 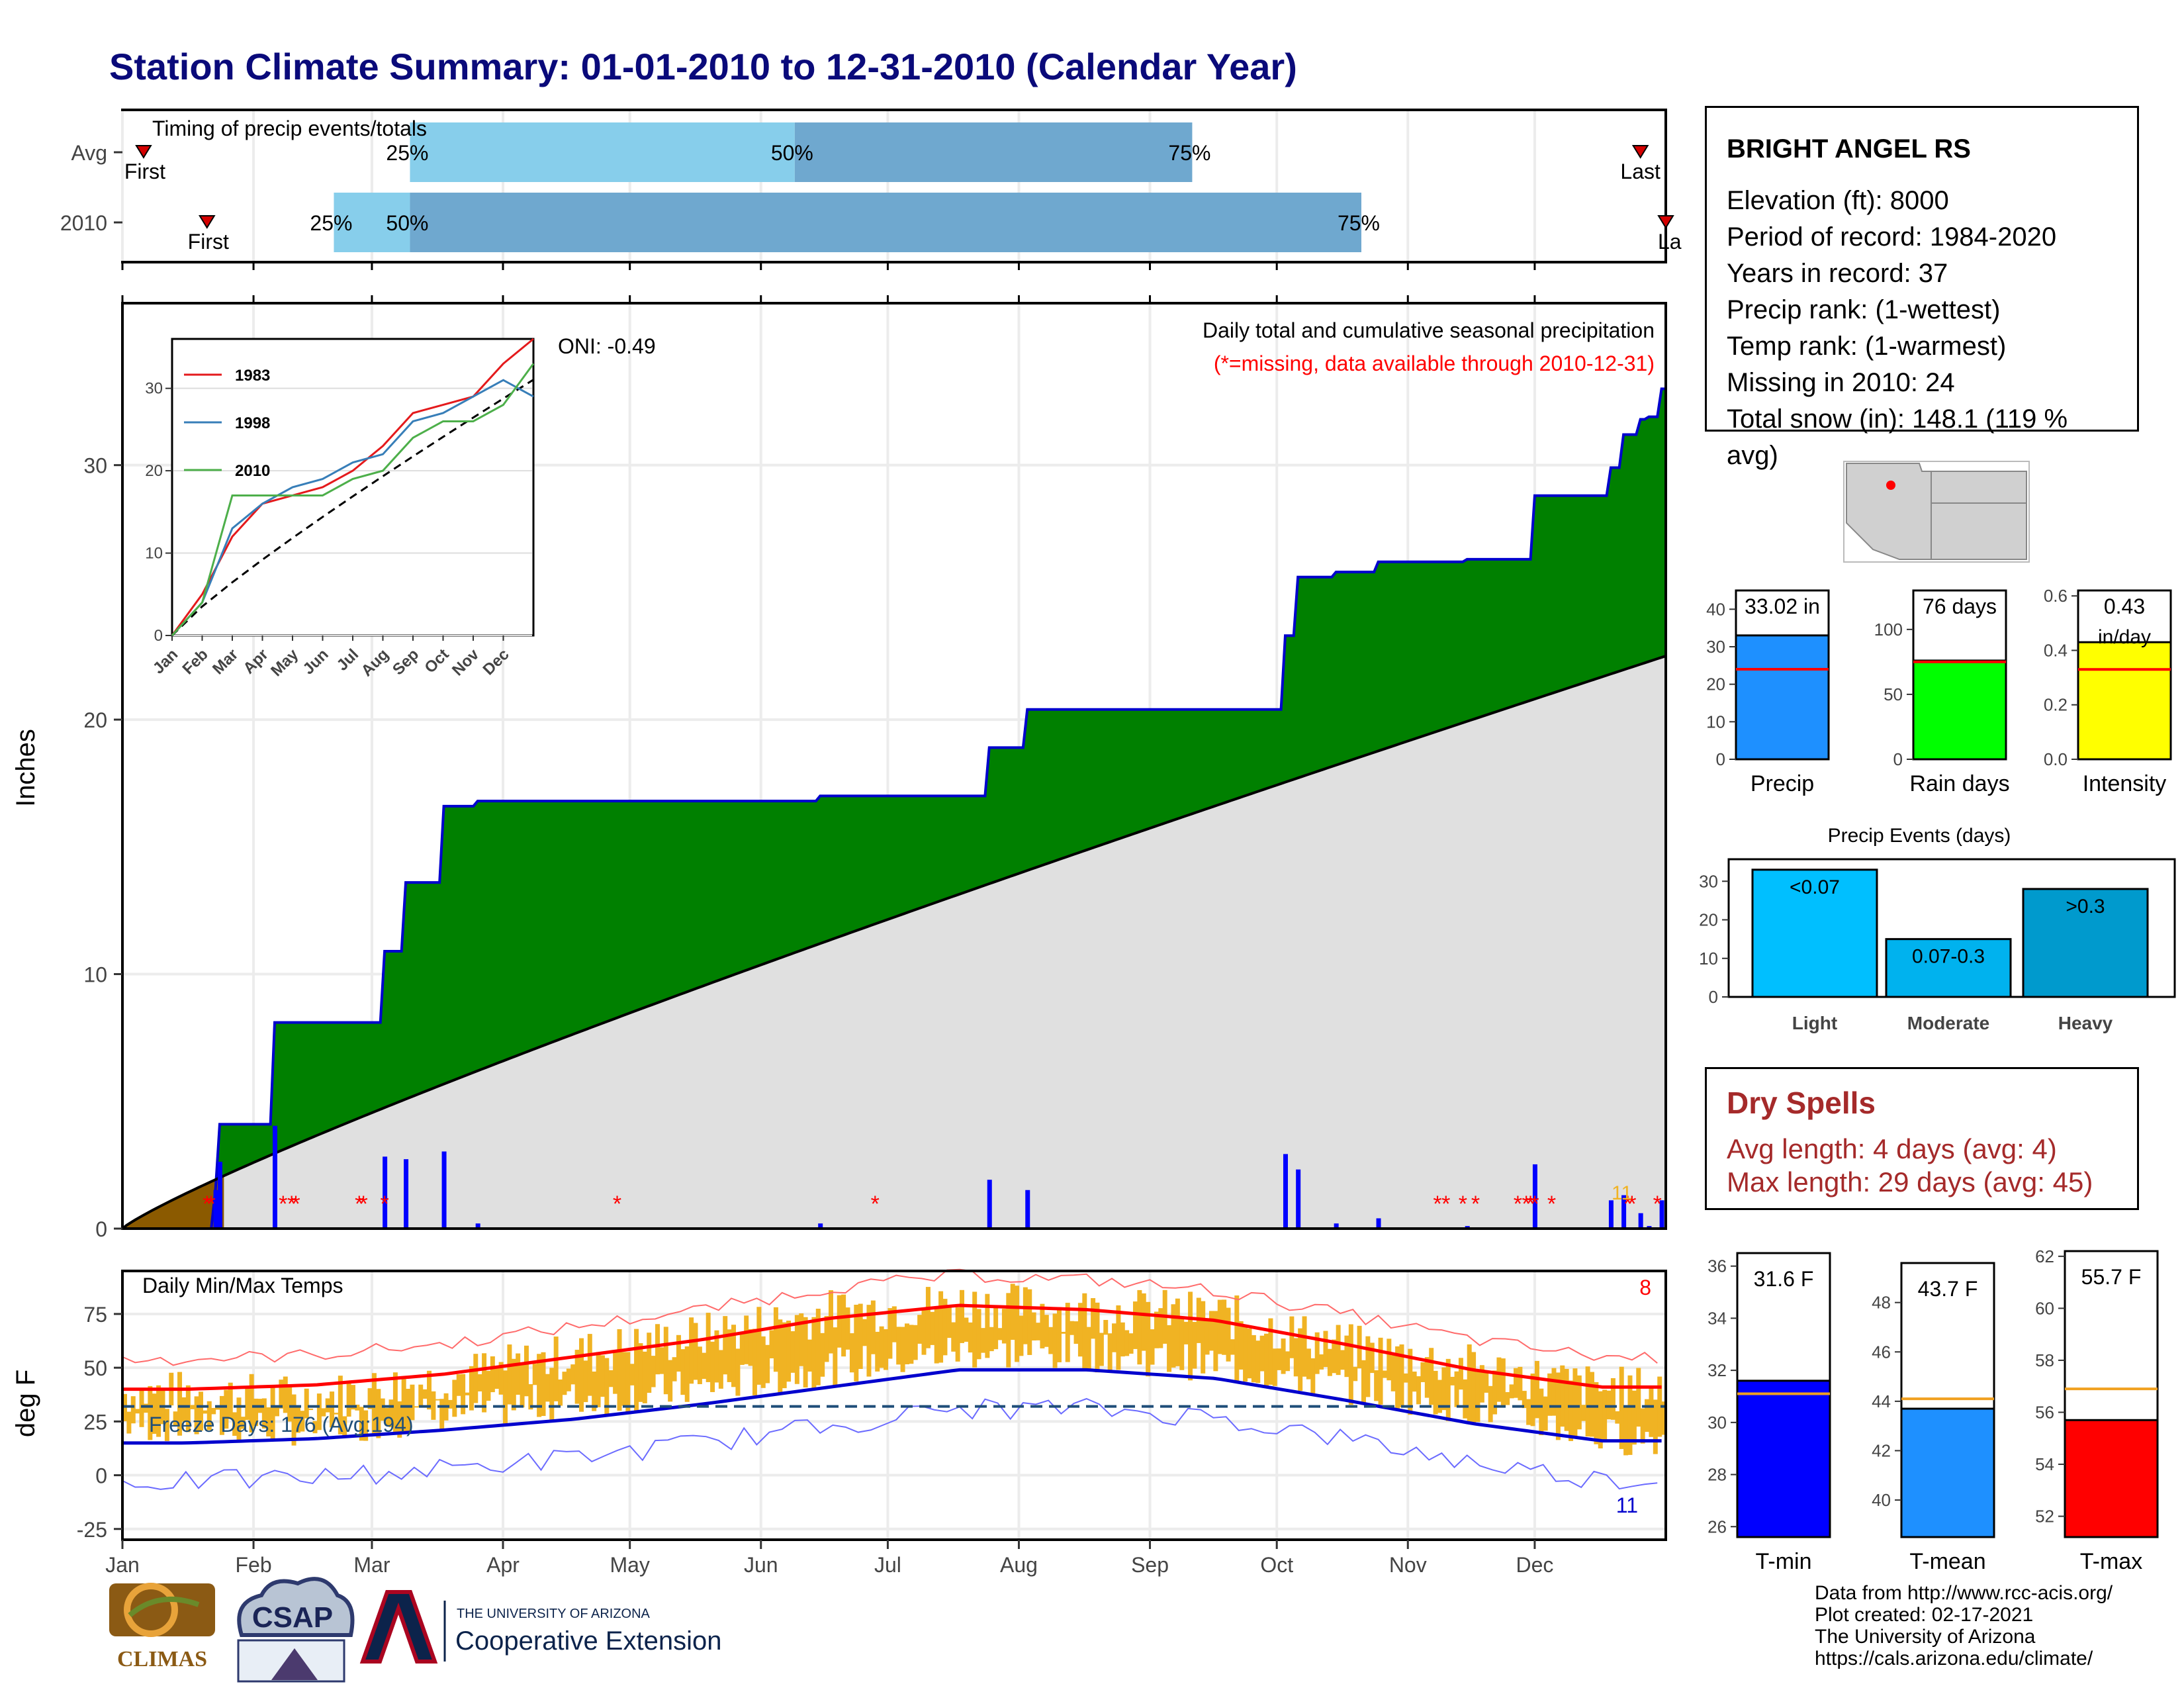 I want to click on temp-bar, so click(x=2111, y=1478).